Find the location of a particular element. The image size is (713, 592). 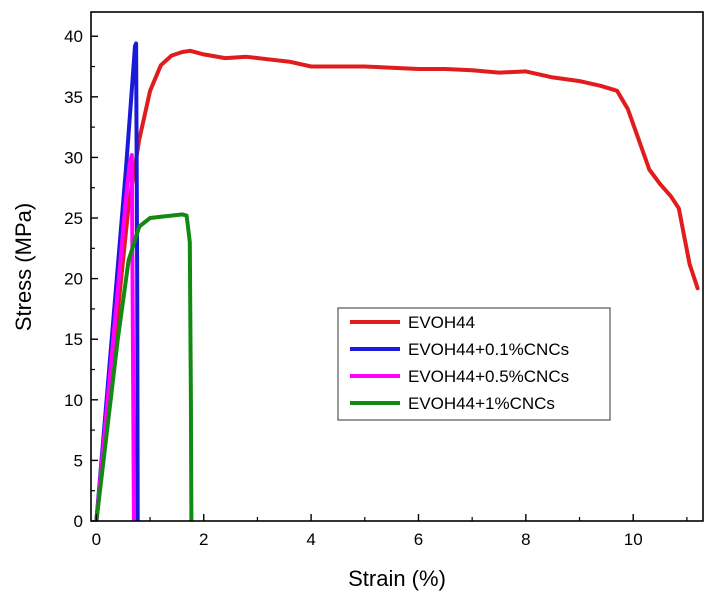

legend-label-4: EVOH44+1%CNCs is located at coordinates (481, 403).